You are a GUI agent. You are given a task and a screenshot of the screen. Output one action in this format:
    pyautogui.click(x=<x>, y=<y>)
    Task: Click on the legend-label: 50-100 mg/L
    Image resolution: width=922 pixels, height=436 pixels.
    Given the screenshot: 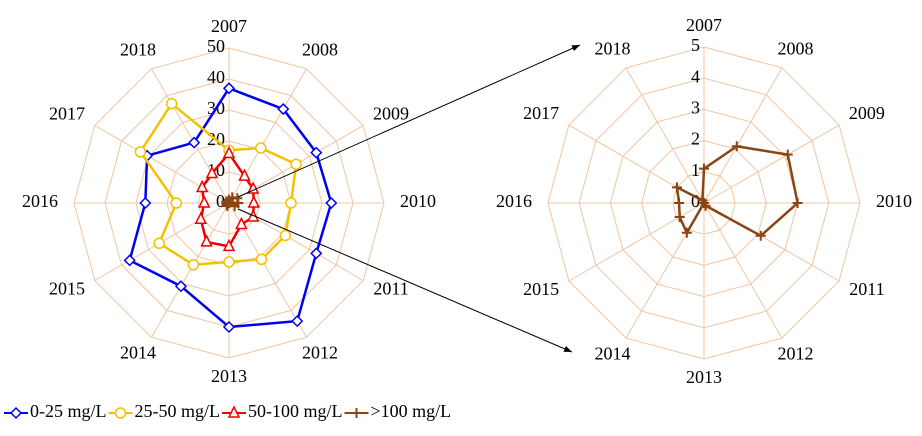 What is the action you would take?
    pyautogui.click(x=295, y=411)
    